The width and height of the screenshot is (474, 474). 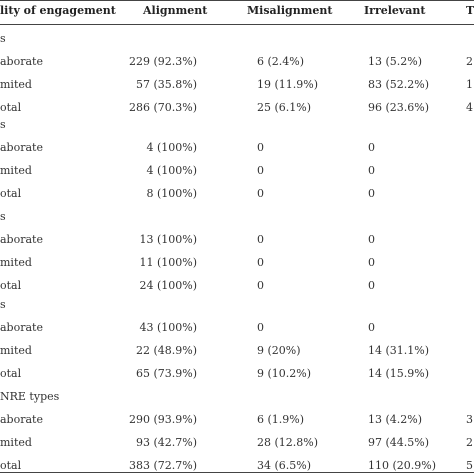 I want to click on cell-misalignment: 28 (12.8%), so click(x=288, y=442).